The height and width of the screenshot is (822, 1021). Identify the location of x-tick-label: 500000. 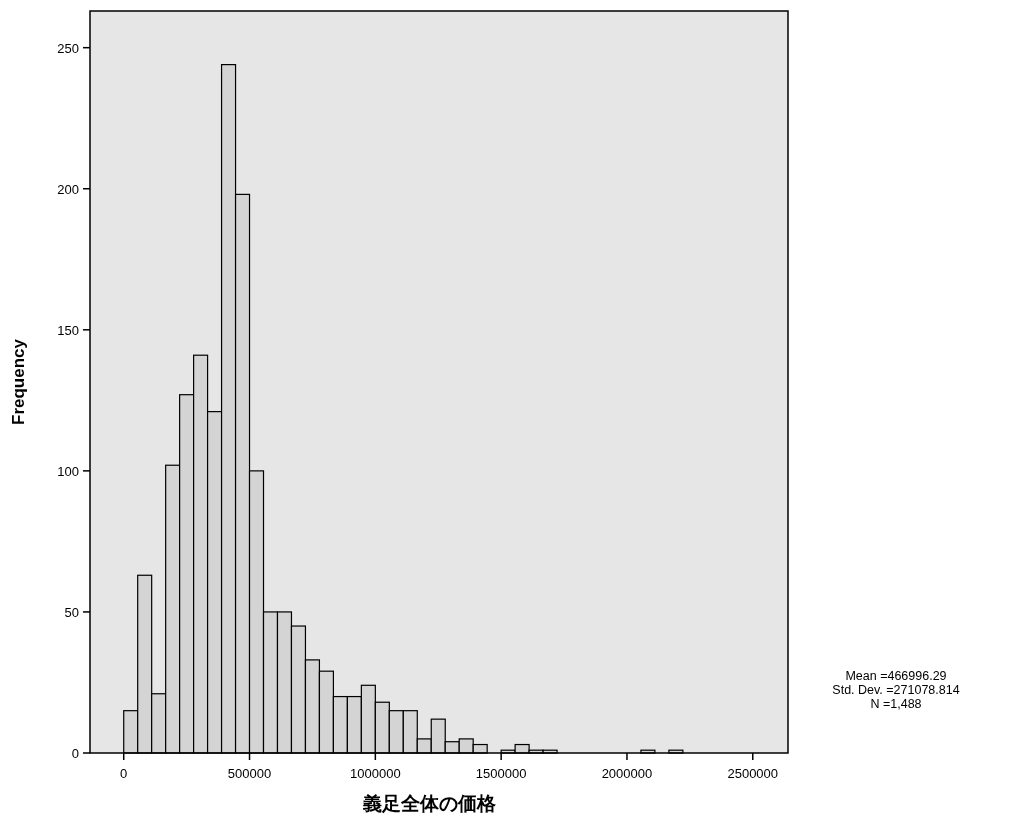
(249, 773).